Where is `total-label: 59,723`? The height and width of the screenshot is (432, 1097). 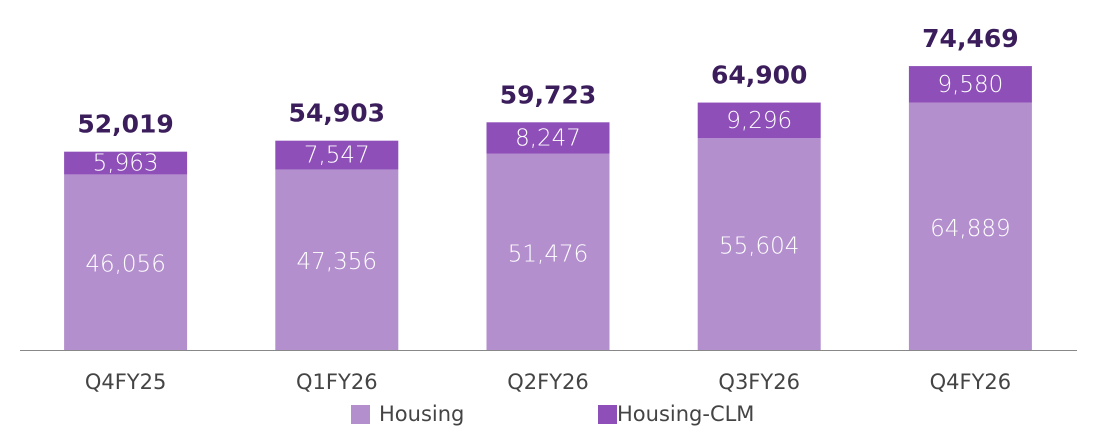
total-label: 59,723 is located at coordinates (548, 94).